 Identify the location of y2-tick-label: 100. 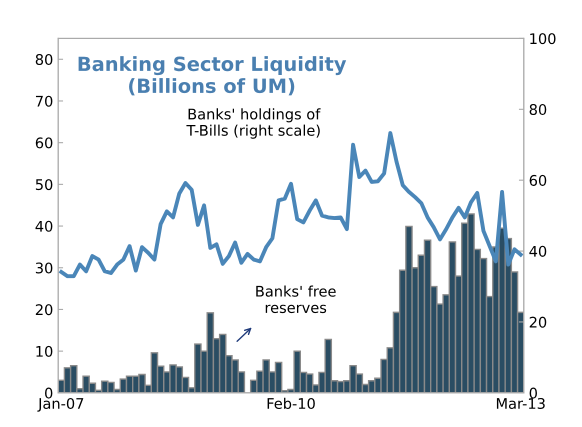
(543, 38).